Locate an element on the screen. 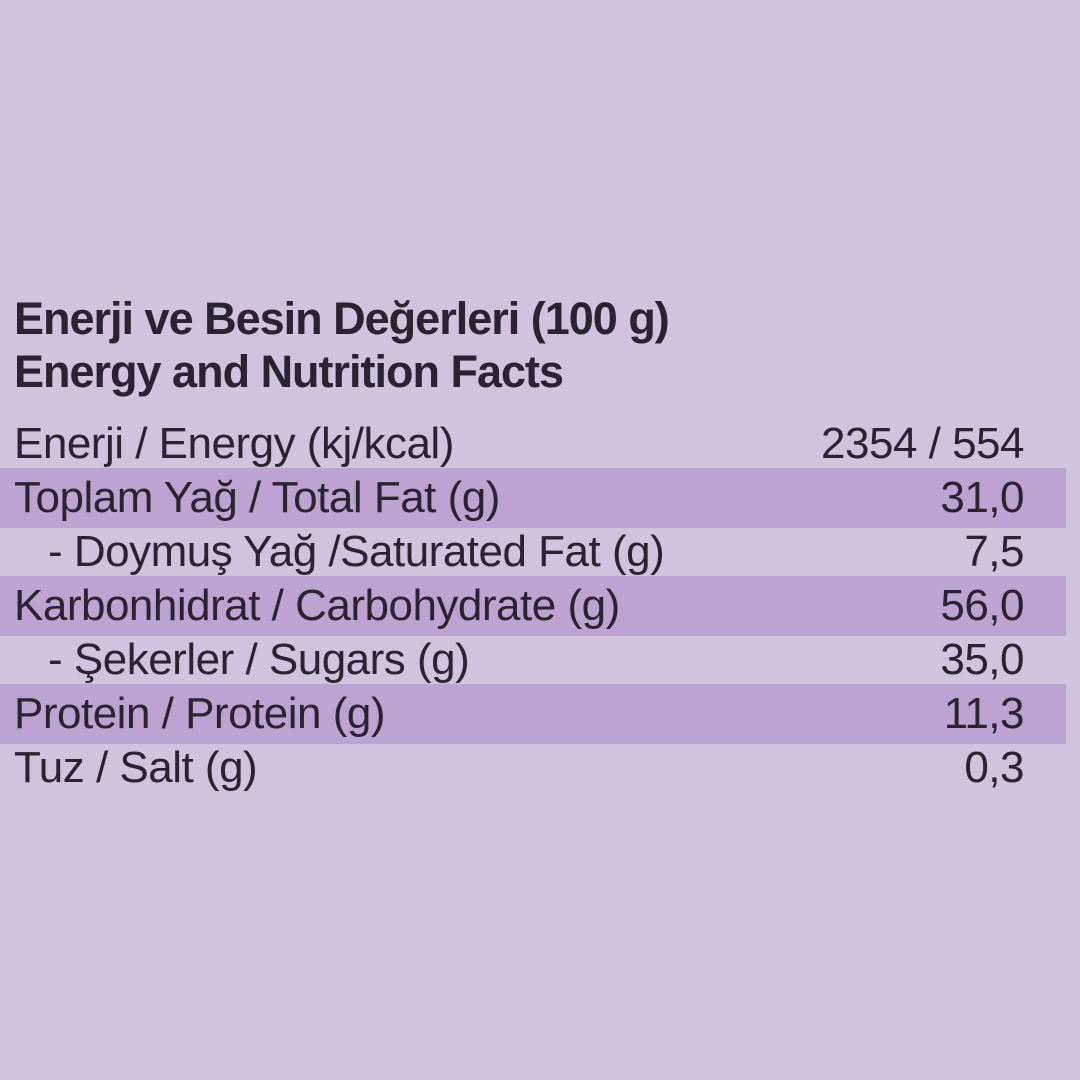 Image resolution: width=1080 pixels, height=1080 pixels. nutrition-row: Tuz / Salt (g) 0,3 is located at coordinates (533, 767).